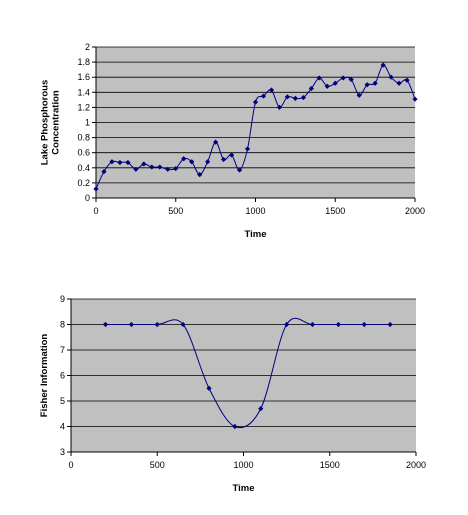 This screenshot has height=515, width=468. I want to click on y-tick-label: 9, so click(62, 299).